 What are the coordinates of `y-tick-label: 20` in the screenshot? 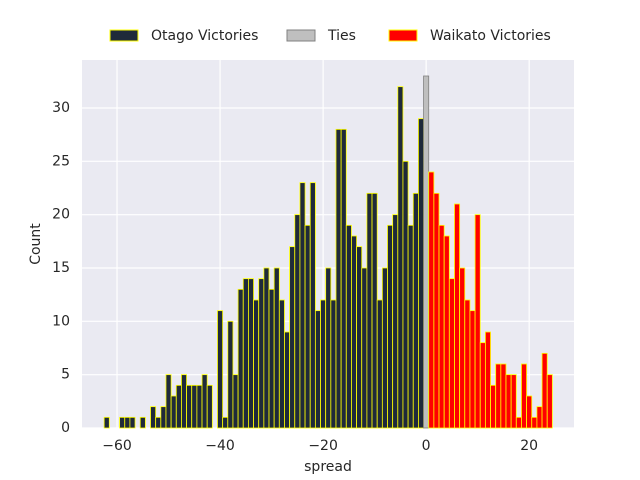 It's located at (61, 215).